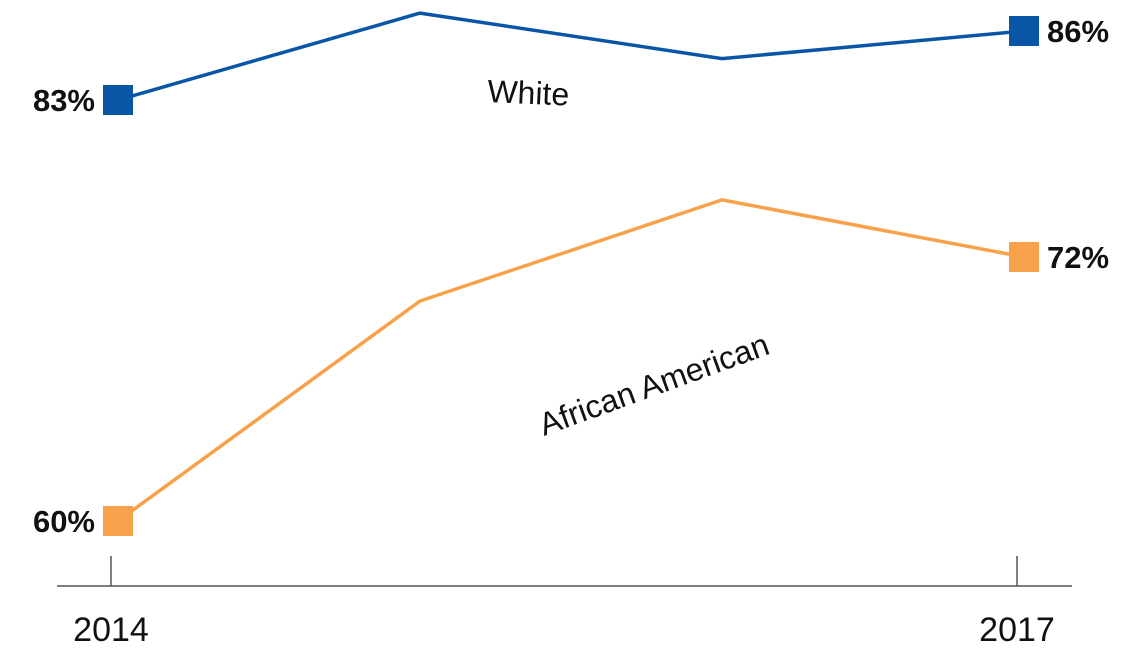 Image resolution: width=1144 pixels, height=650 pixels. What do you see at coordinates (64, 521) in the screenshot?
I see `data-label-start: 60%` at bounding box center [64, 521].